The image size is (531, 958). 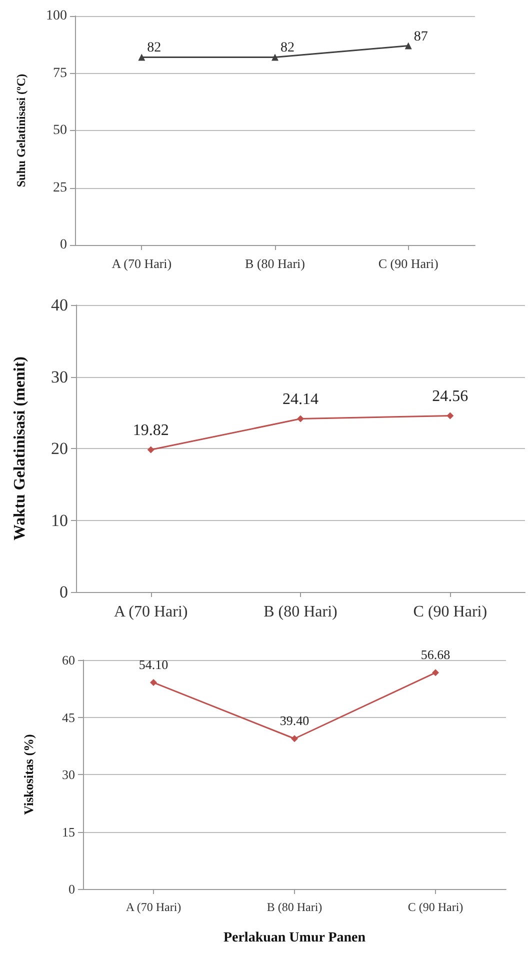 What do you see at coordinates (68, 832) in the screenshot?
I see `y-tick-label: 15` at bounding box center [68, 832].